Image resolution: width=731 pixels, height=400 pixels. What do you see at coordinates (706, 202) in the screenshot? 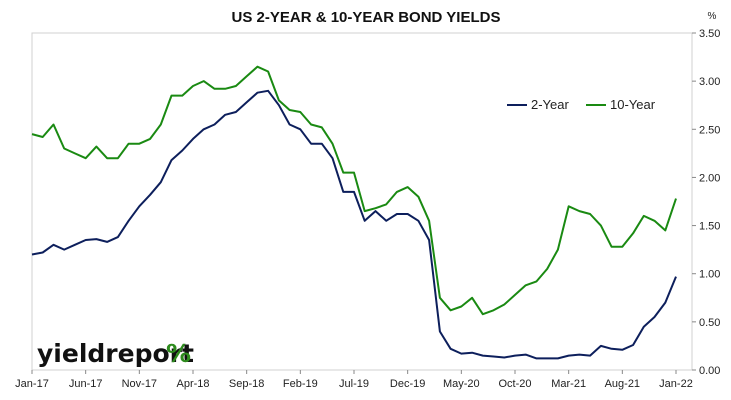
I see `y-axis: 0.00 0.50 1.00 1.50 2.00 2.50 3.00 3.50` at bounding box center [706, 202].